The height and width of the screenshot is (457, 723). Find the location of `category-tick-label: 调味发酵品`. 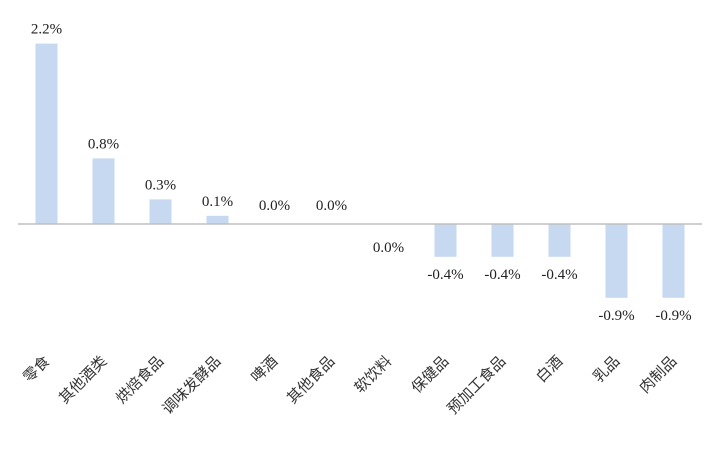

category-tick-label: 调味发酵品 is located at coordinates (192, 385).